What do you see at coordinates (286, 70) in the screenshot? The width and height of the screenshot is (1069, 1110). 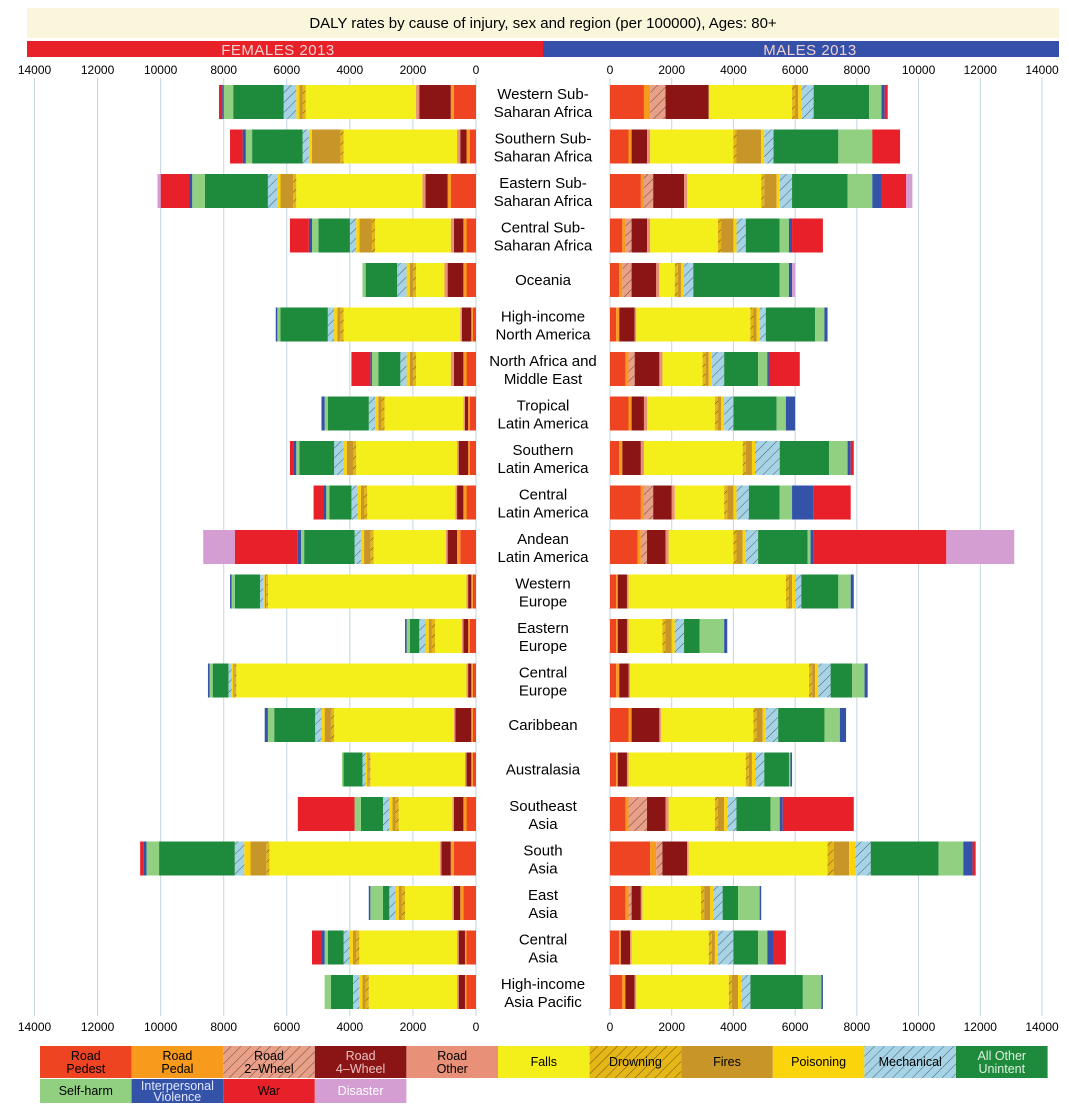 I see `tick-label-female: 6000` at bounding box center [286, 70].